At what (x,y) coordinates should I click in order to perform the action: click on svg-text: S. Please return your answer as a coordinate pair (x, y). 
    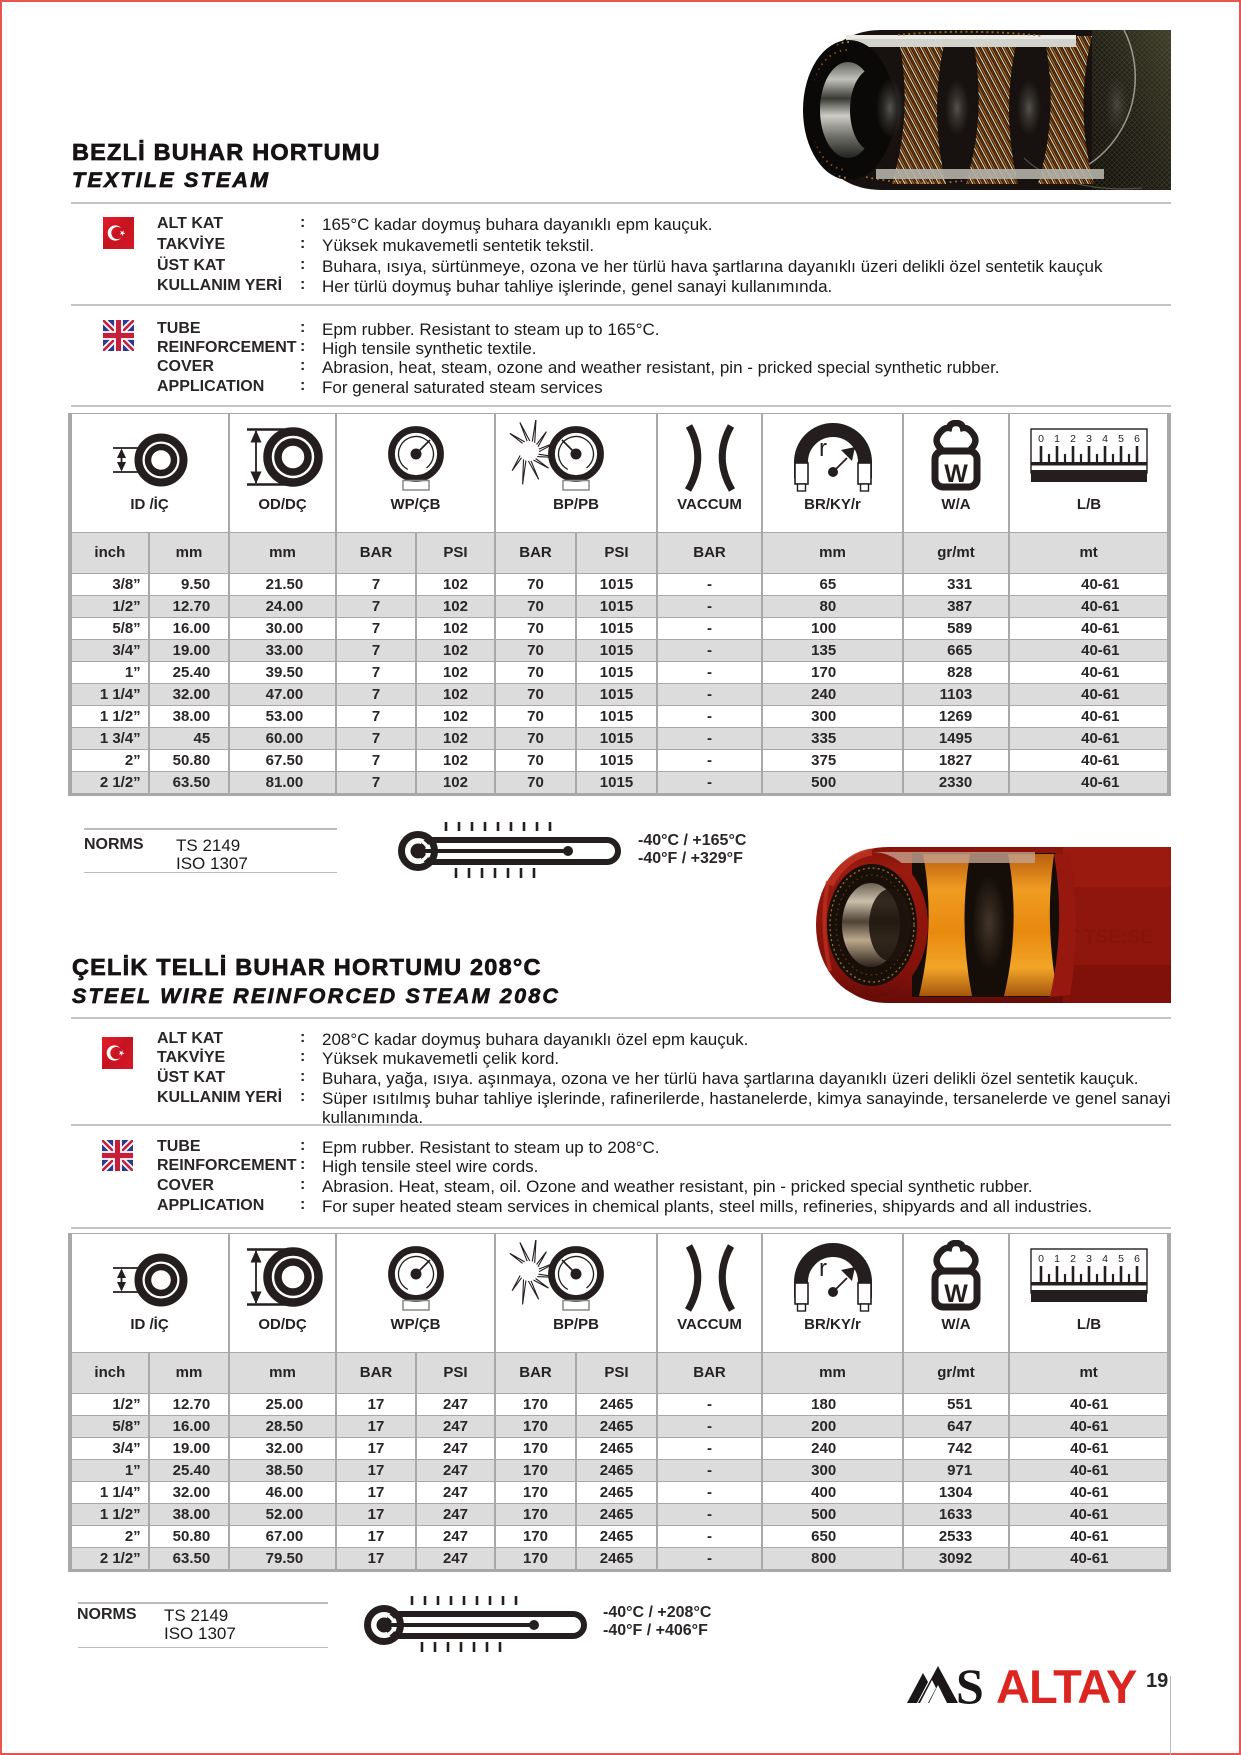
    Looking at the image, I should click on (970, 1684).